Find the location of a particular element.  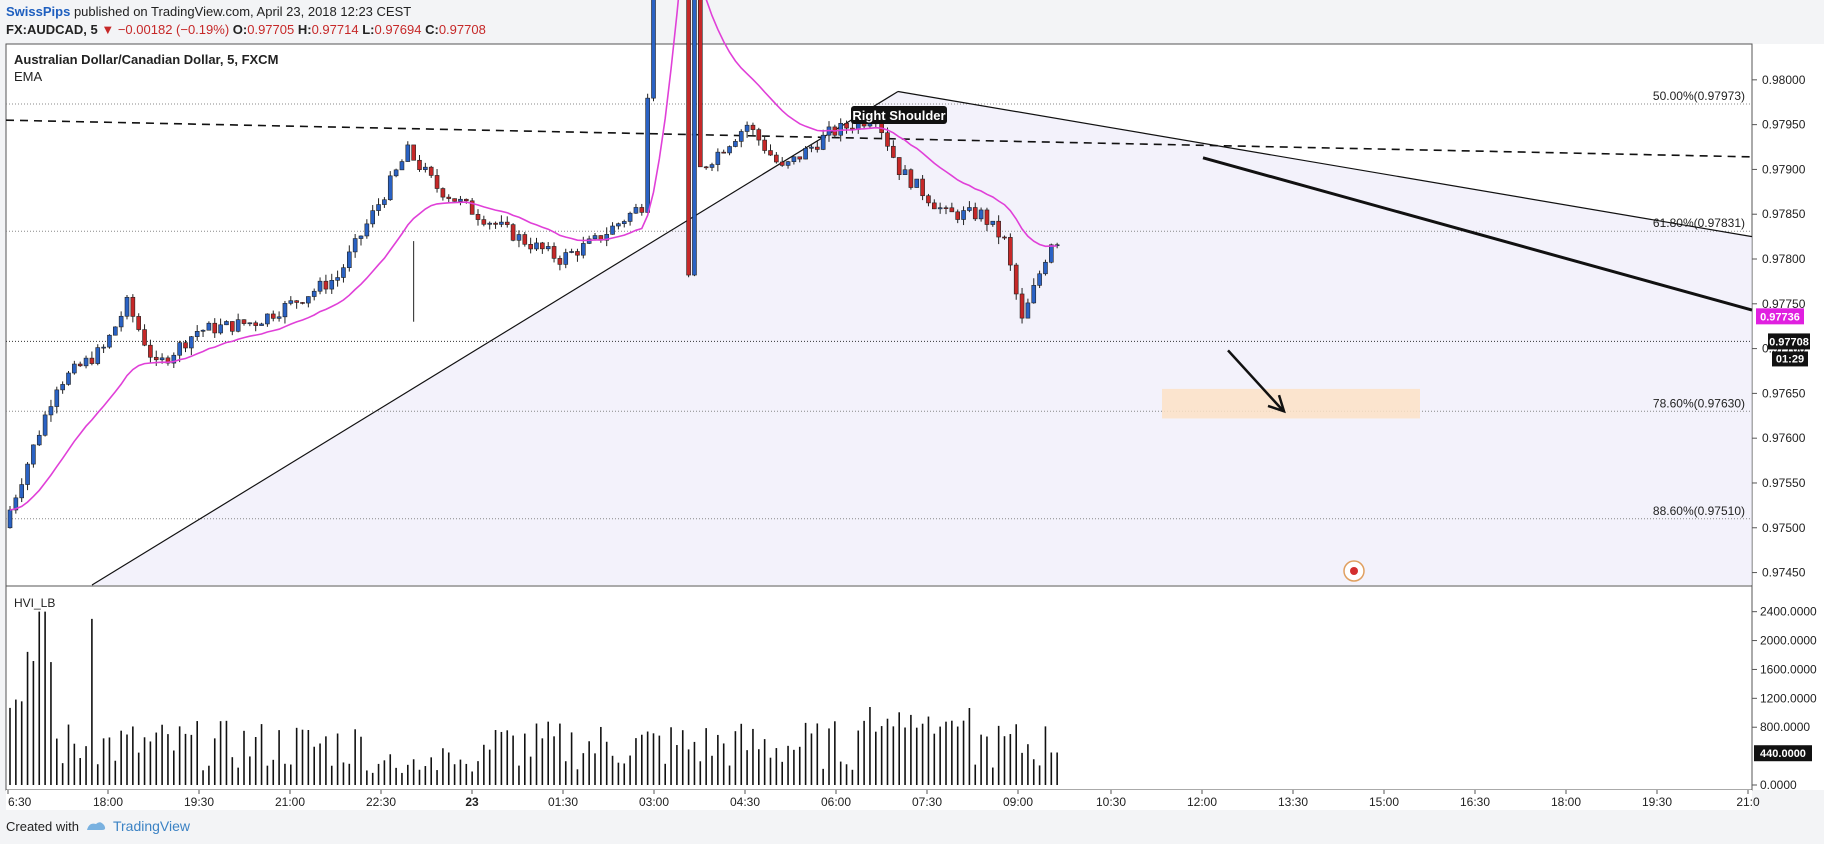

time-tick-label: 12:00 is located at coordinates (1202, 802).